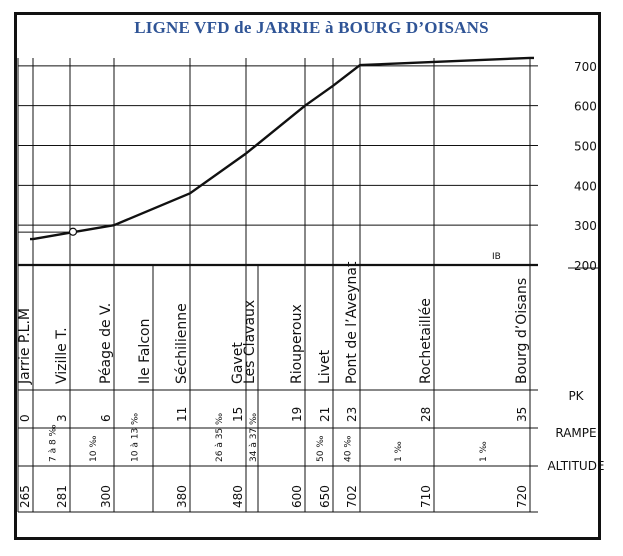 Image resolution: width=623 pixels, height=556 pixels. I want to click on station-altitude-2: 300, so click(106, 496).